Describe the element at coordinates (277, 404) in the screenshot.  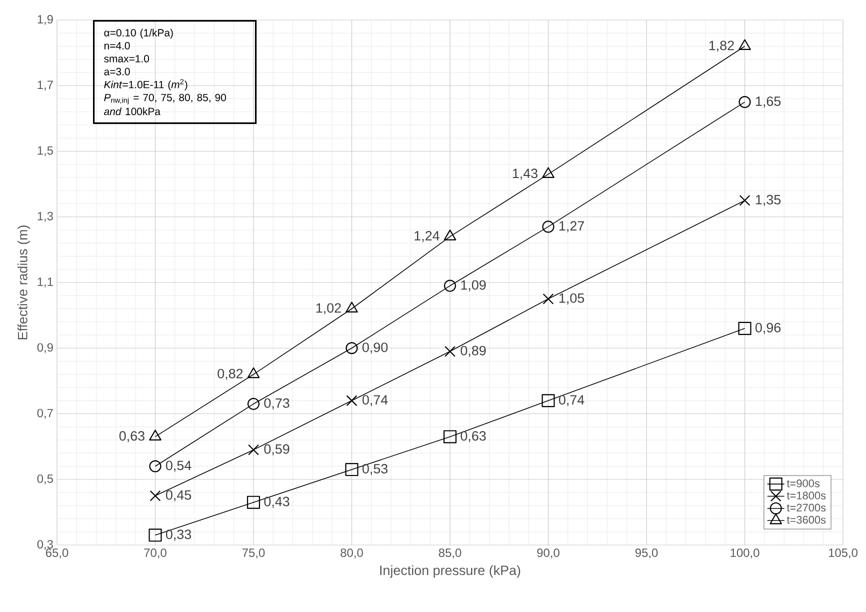
I see `data-label: 0,73` at that location.